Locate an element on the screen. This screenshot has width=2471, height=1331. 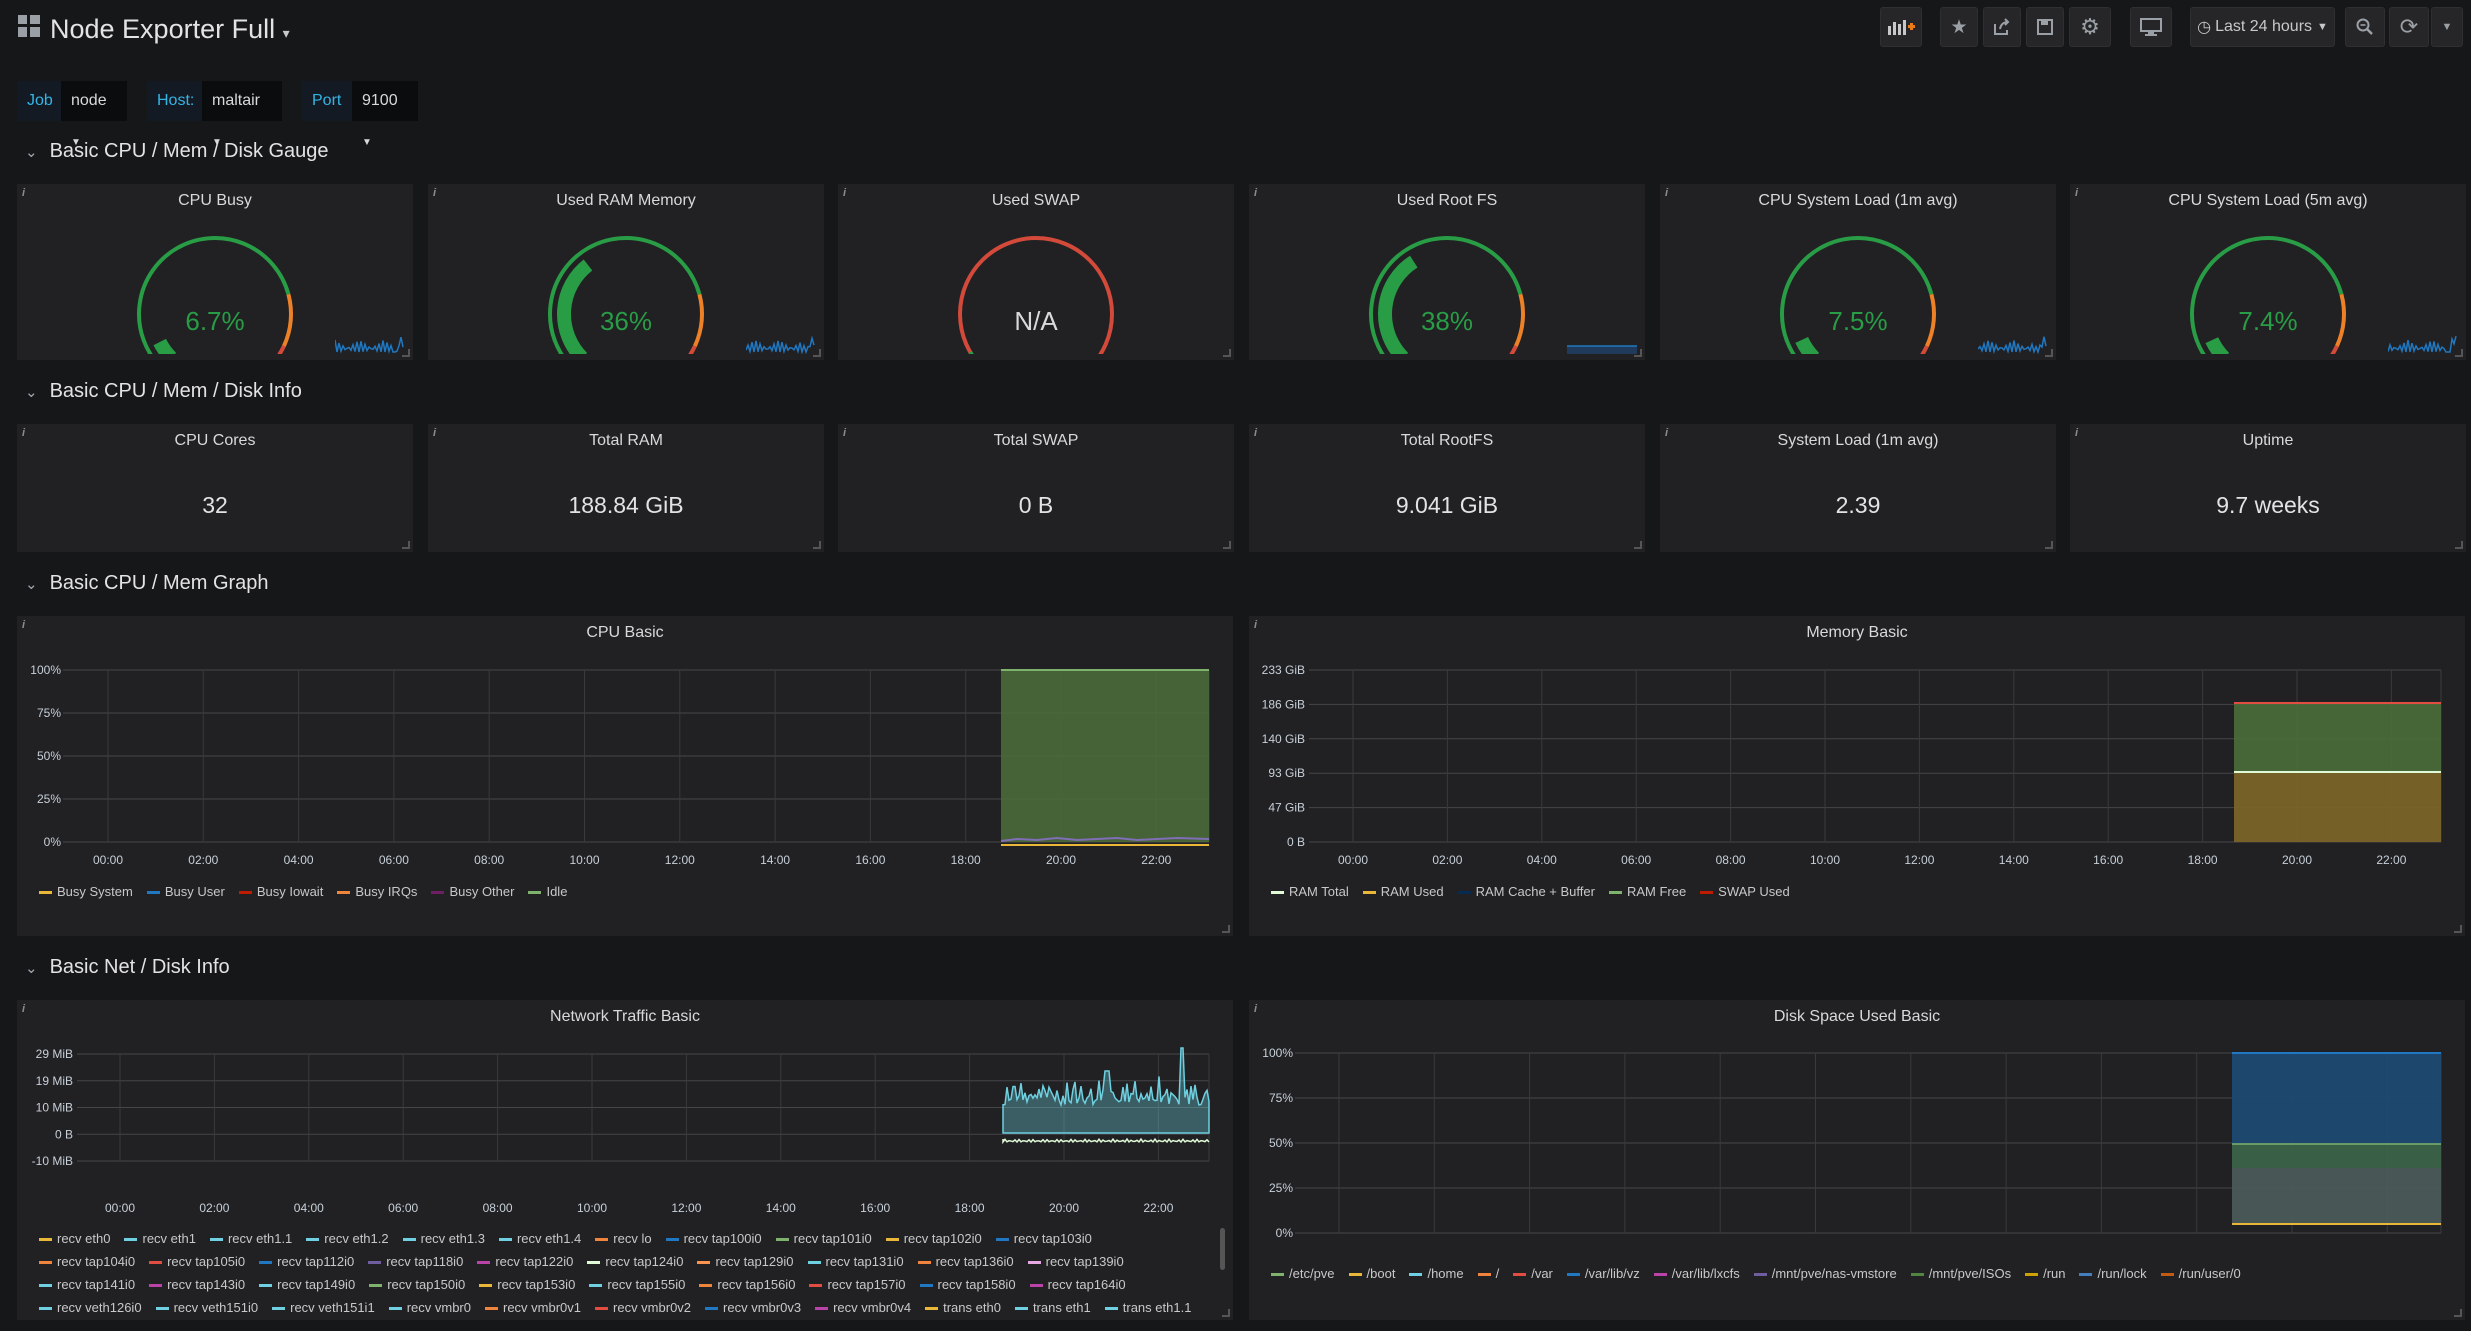
legend-item: recv tap136i0 is located at coordinates (965, 1261).